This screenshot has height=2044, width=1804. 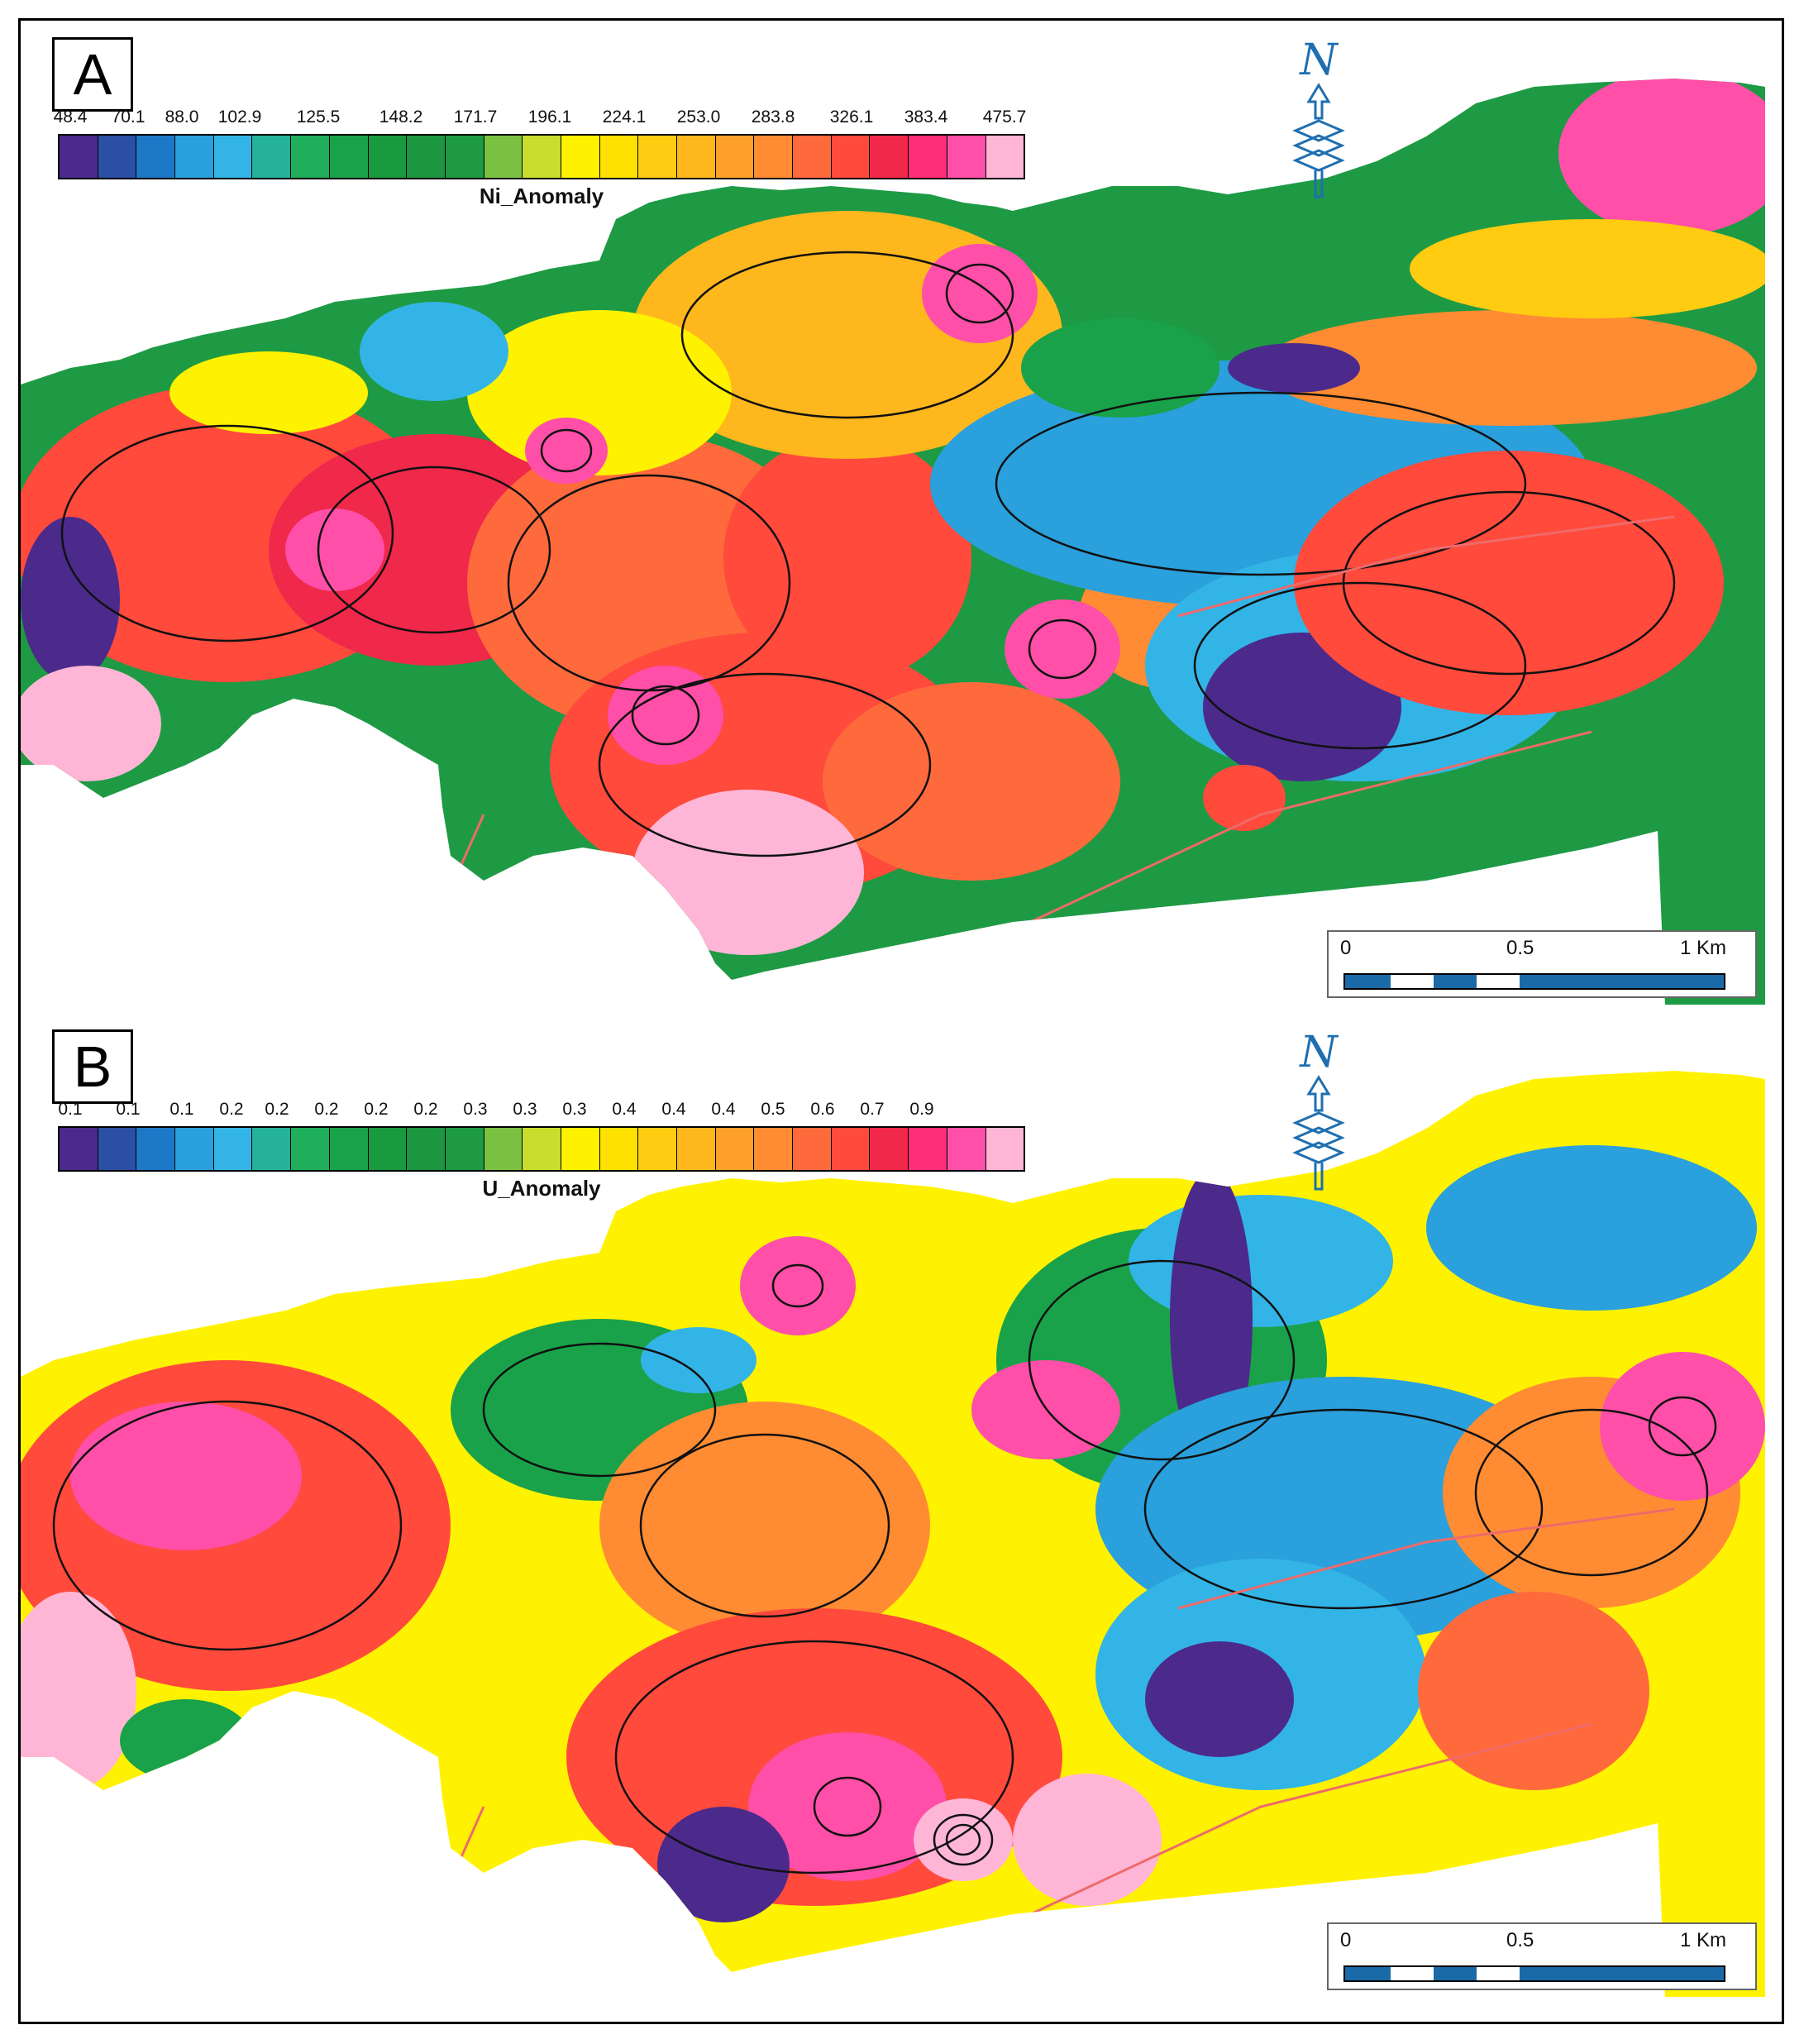 I want to click on legend-tick: 125.5, so click(x=318, y=117).